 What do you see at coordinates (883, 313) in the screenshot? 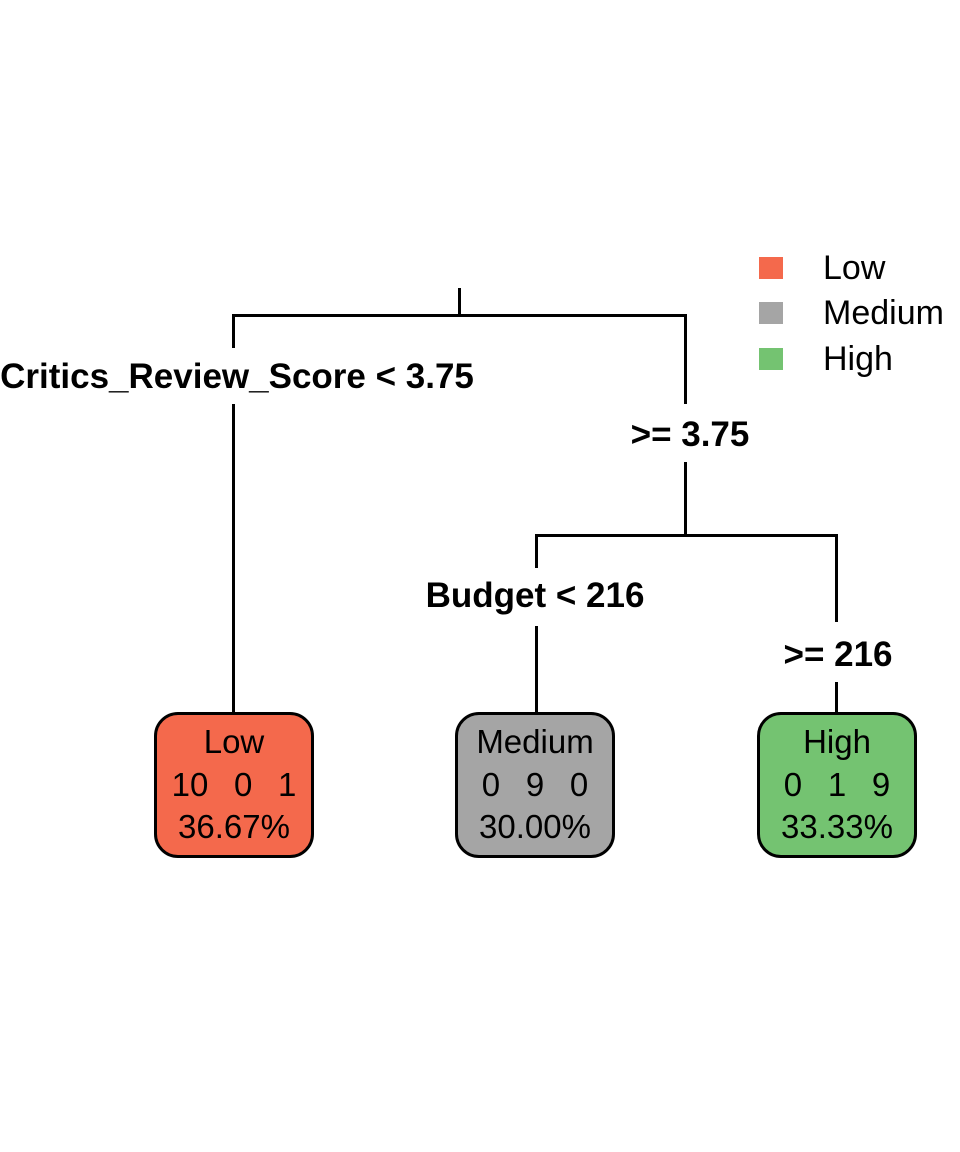
I see `legend-label-medium: Medium` at bounding box center [883, 313].